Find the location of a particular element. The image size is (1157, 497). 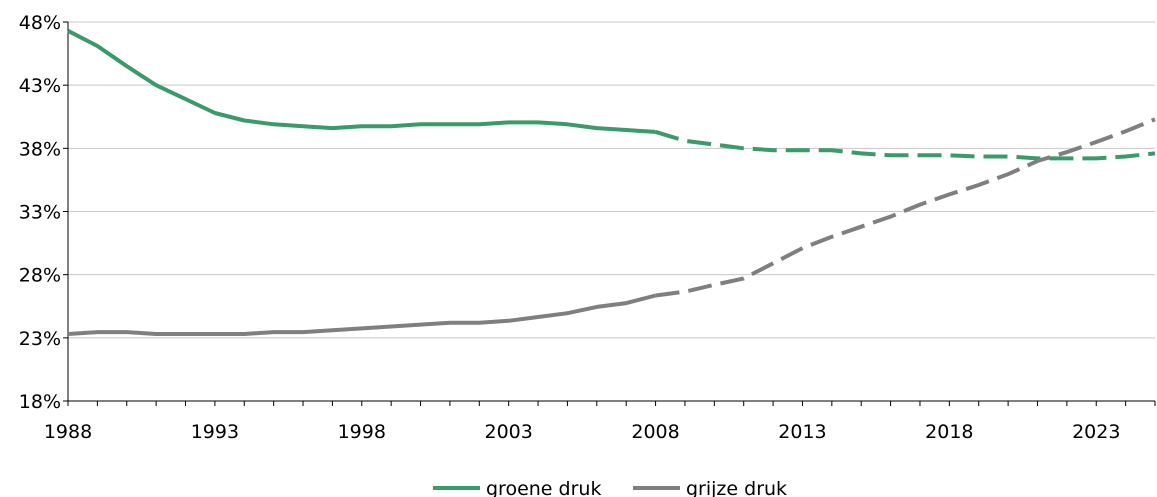

x-tick-label-2008: 2008 is located at coordinates (655, 432).